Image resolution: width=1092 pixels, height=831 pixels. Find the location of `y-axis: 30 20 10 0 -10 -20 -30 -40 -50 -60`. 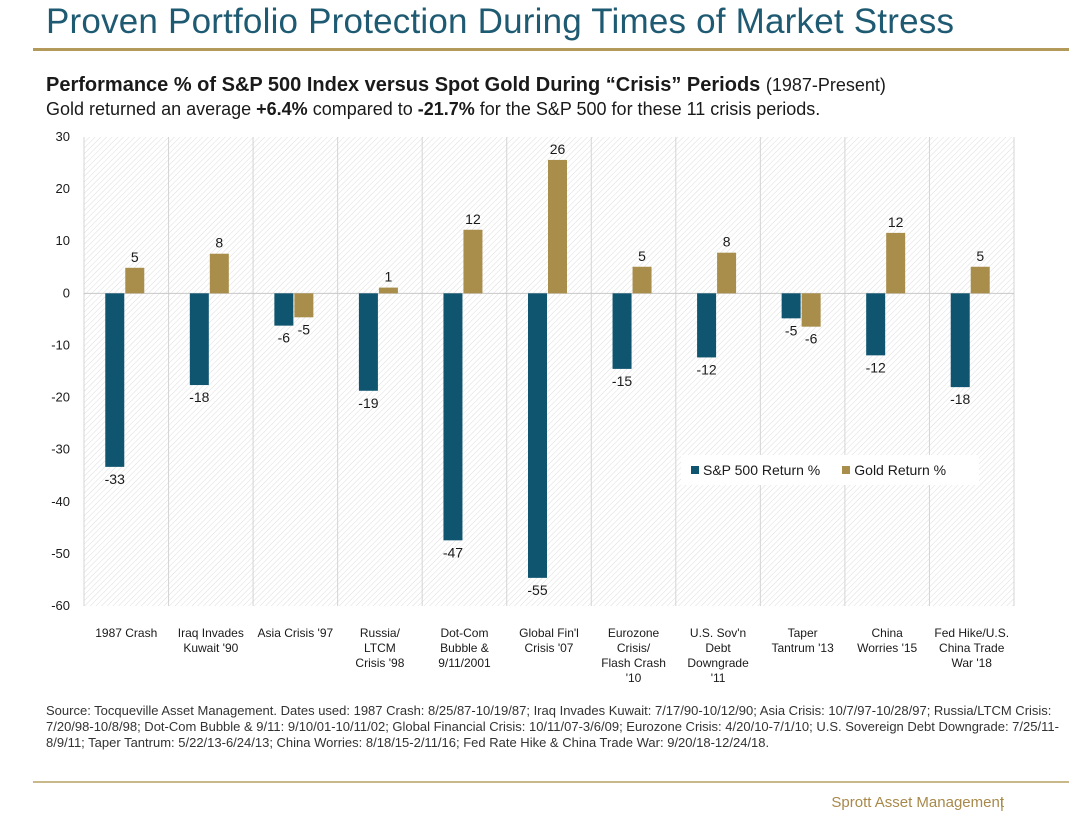

y-axis: 30 20 10 0 -10 -20 -30 -40 -50 -60 is located at coordinates (60, 371).